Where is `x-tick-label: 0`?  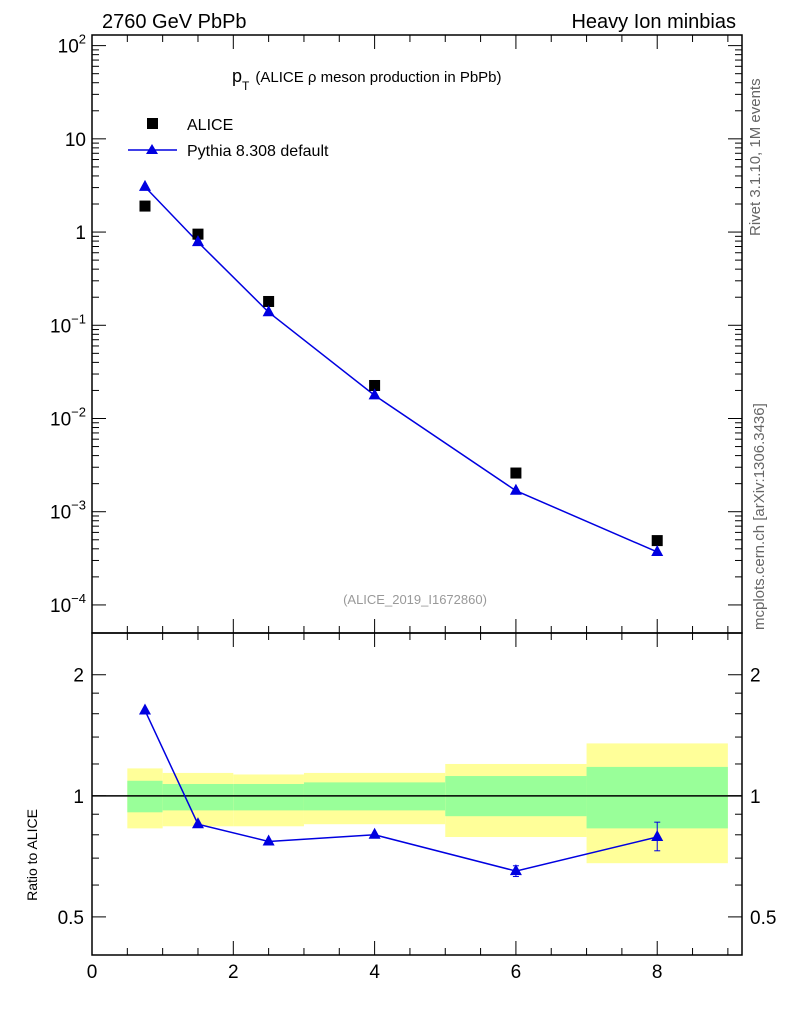 x-tick-label: 0 is located at coordinates (92, 972).